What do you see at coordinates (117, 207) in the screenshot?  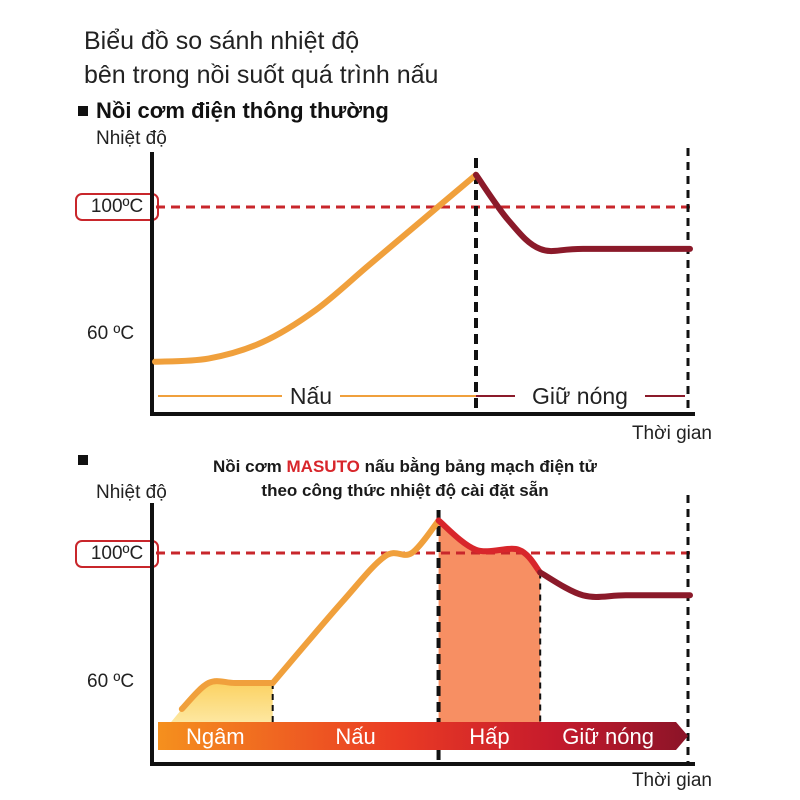 I see `chart1-tick-100: 100ºC` at bounding box center [117, 207].